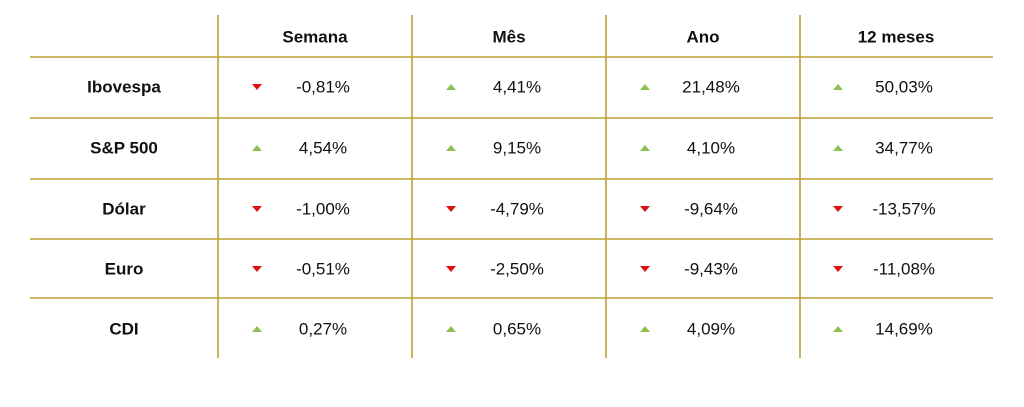 This screenshot has height=407, width=1024. What do you see at coordinates (124, 208) in the screenshot?
I see `row-label: Dólar` at bounding box center [124, 208].